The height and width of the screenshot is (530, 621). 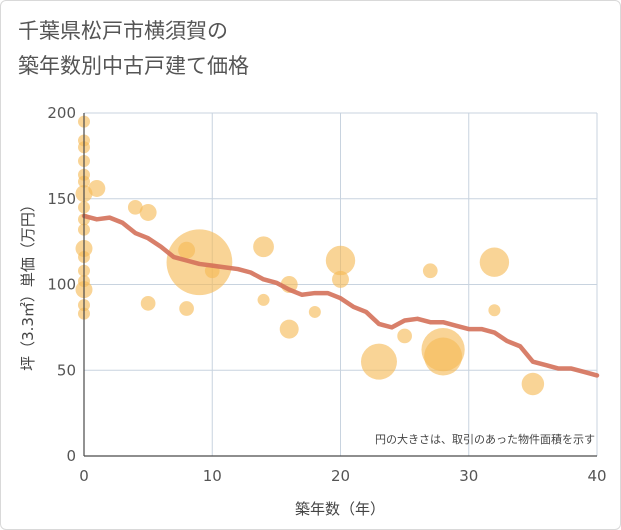 I want to click on size-annotation: 円の大きさは、取引のあった物件面積を示す, so click(x=485, y=439).